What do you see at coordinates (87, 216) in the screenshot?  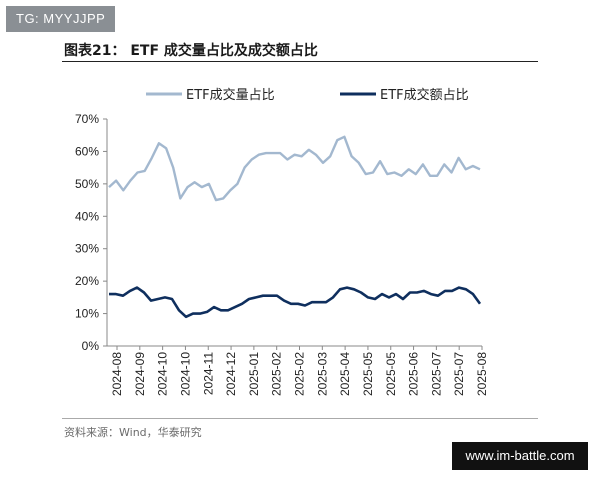 I see `y-tick-label: 40%` at bounding box center [87, 216].